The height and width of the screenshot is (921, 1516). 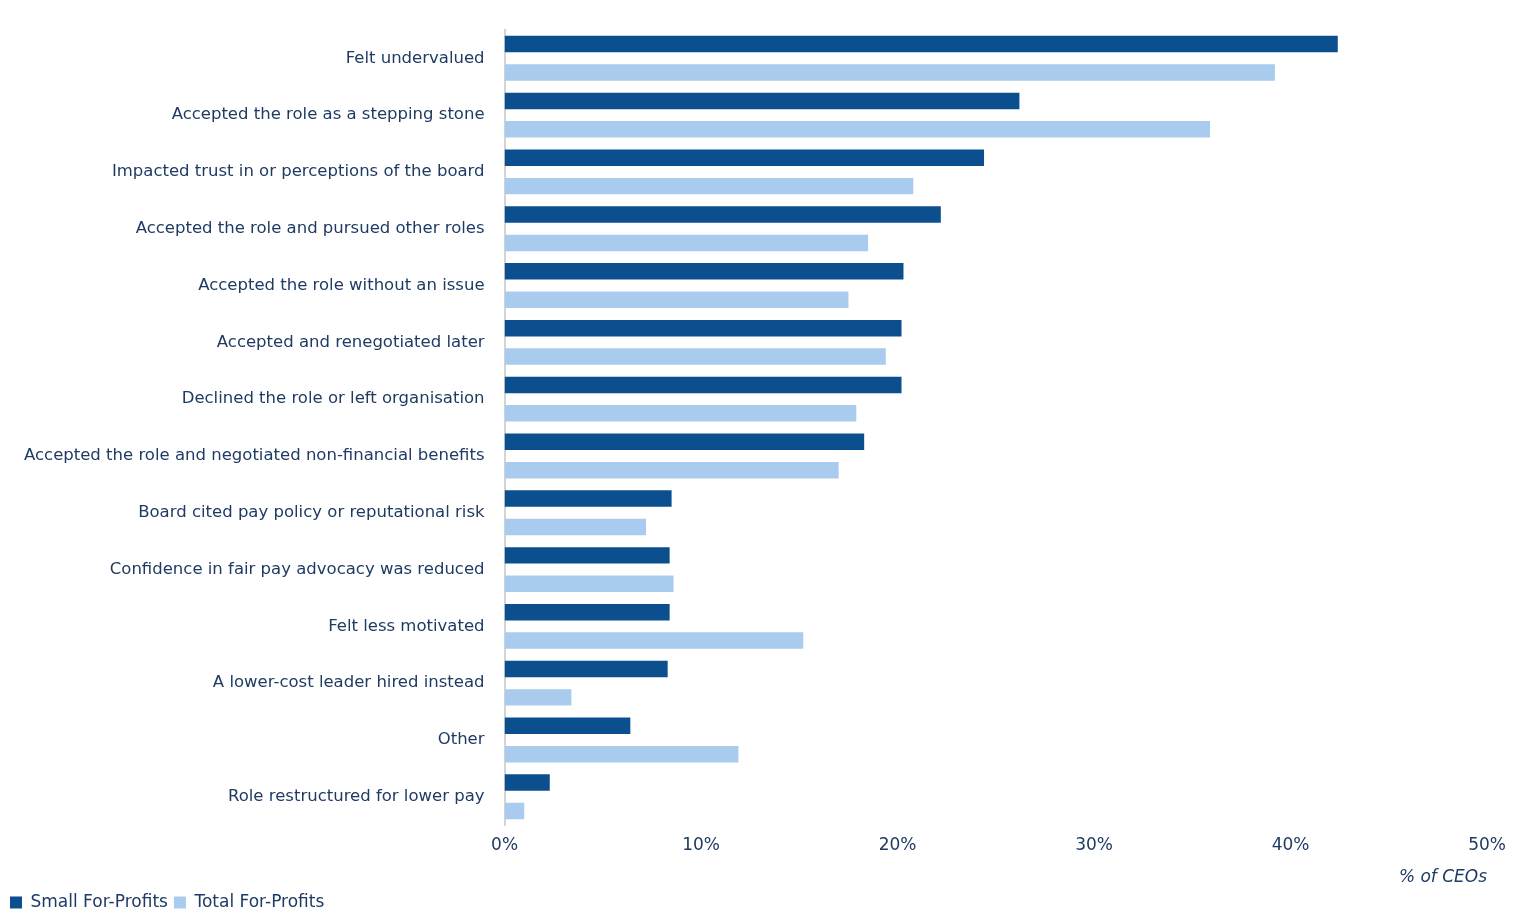 What do you see at coordinates (259, 900) in the screenshot?
I see `legend-label: Total For-Profits` at bounding box center [259, 900].